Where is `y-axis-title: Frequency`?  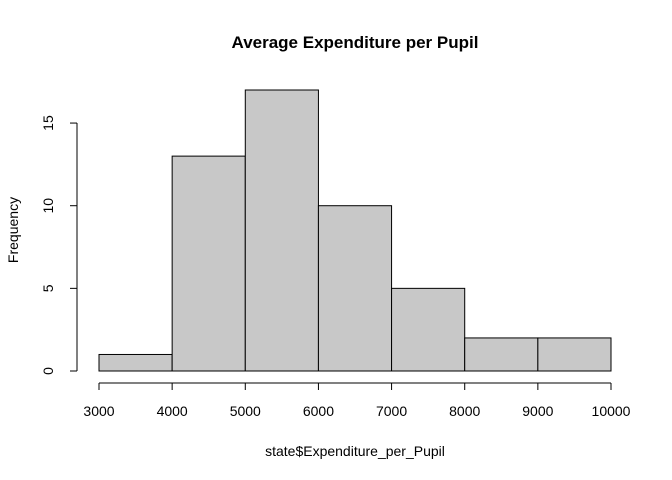 y-axis-title: Frequency is located at coordinates (13, 230).